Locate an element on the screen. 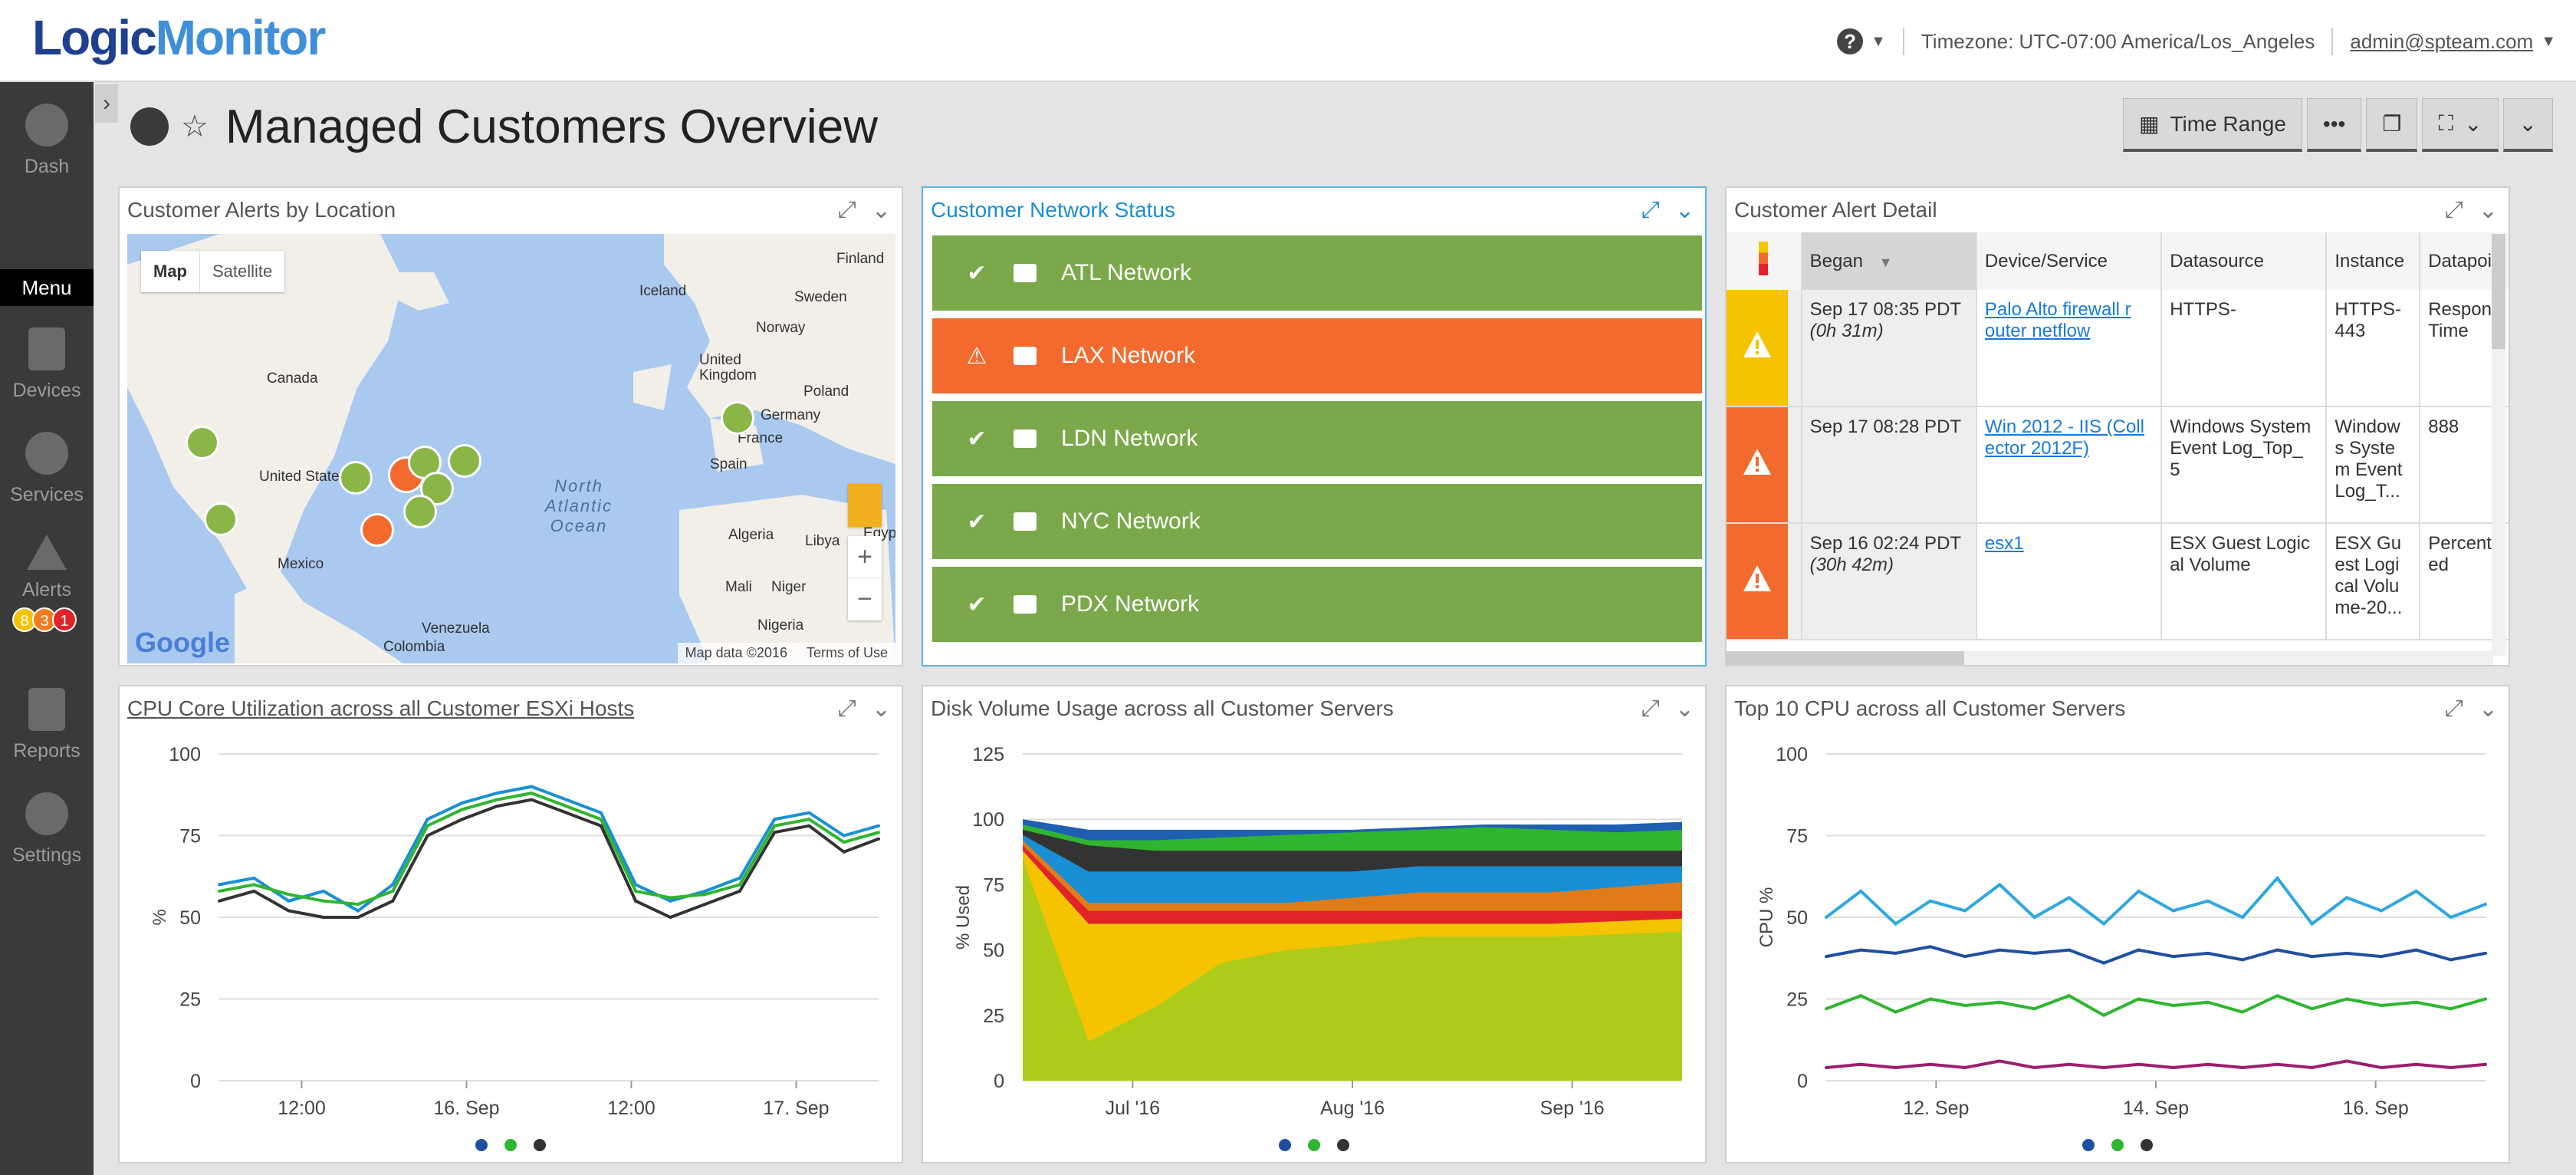 Image resolution: width=2576 pixels, height=1175 pixels. help-icon: ? is located at coordinates (1850, 41).